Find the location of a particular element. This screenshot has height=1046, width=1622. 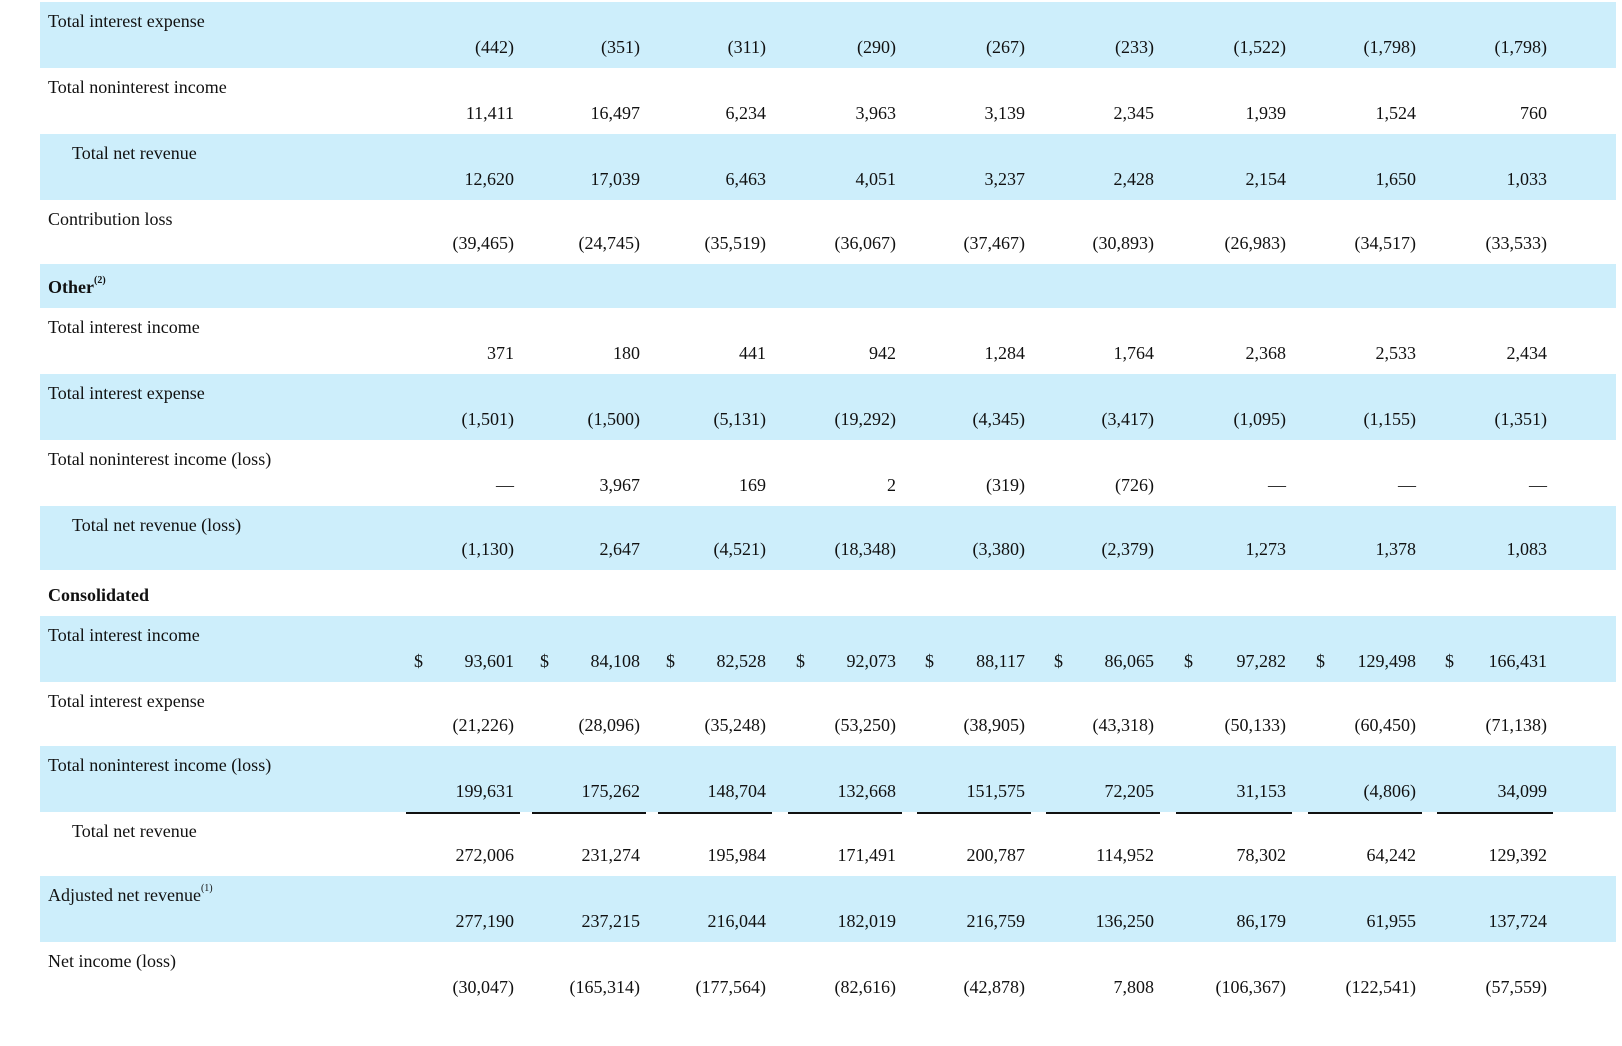

table-cell: 180 is located at coordinates (589, 341).